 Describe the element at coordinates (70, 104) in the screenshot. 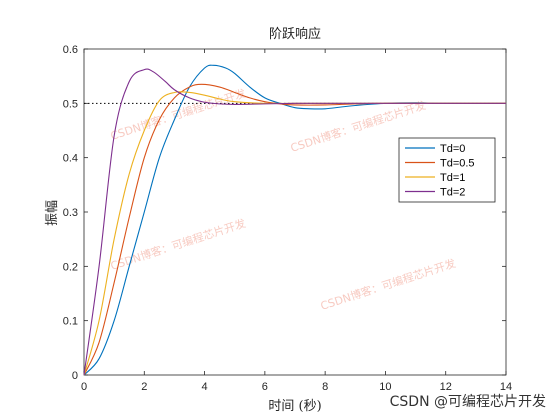

I see `y-tick-label: 0.5` at that location.